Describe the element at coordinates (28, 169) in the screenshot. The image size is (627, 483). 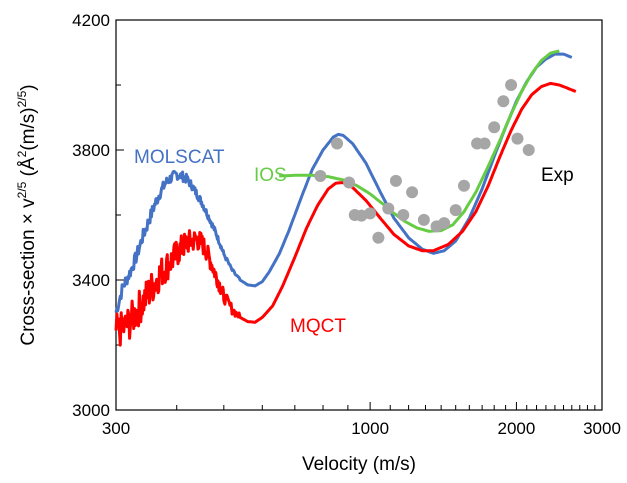
I see `y-title-mid: (Å` at that location.